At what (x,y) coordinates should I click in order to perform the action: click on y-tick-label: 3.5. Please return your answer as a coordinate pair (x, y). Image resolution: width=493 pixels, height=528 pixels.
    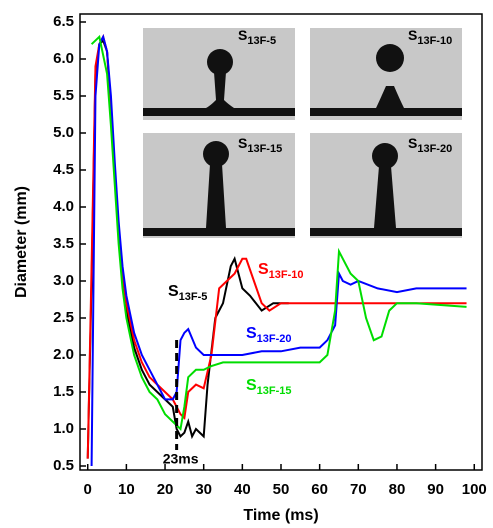
    Looking at the image, I should click on (63, 243).